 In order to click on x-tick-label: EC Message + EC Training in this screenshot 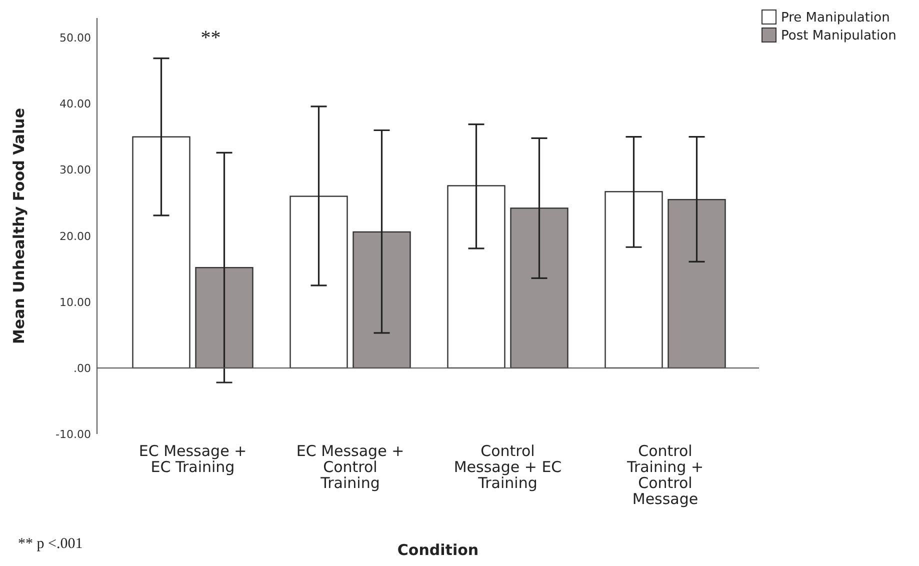, I will do `click(192, 459)`.